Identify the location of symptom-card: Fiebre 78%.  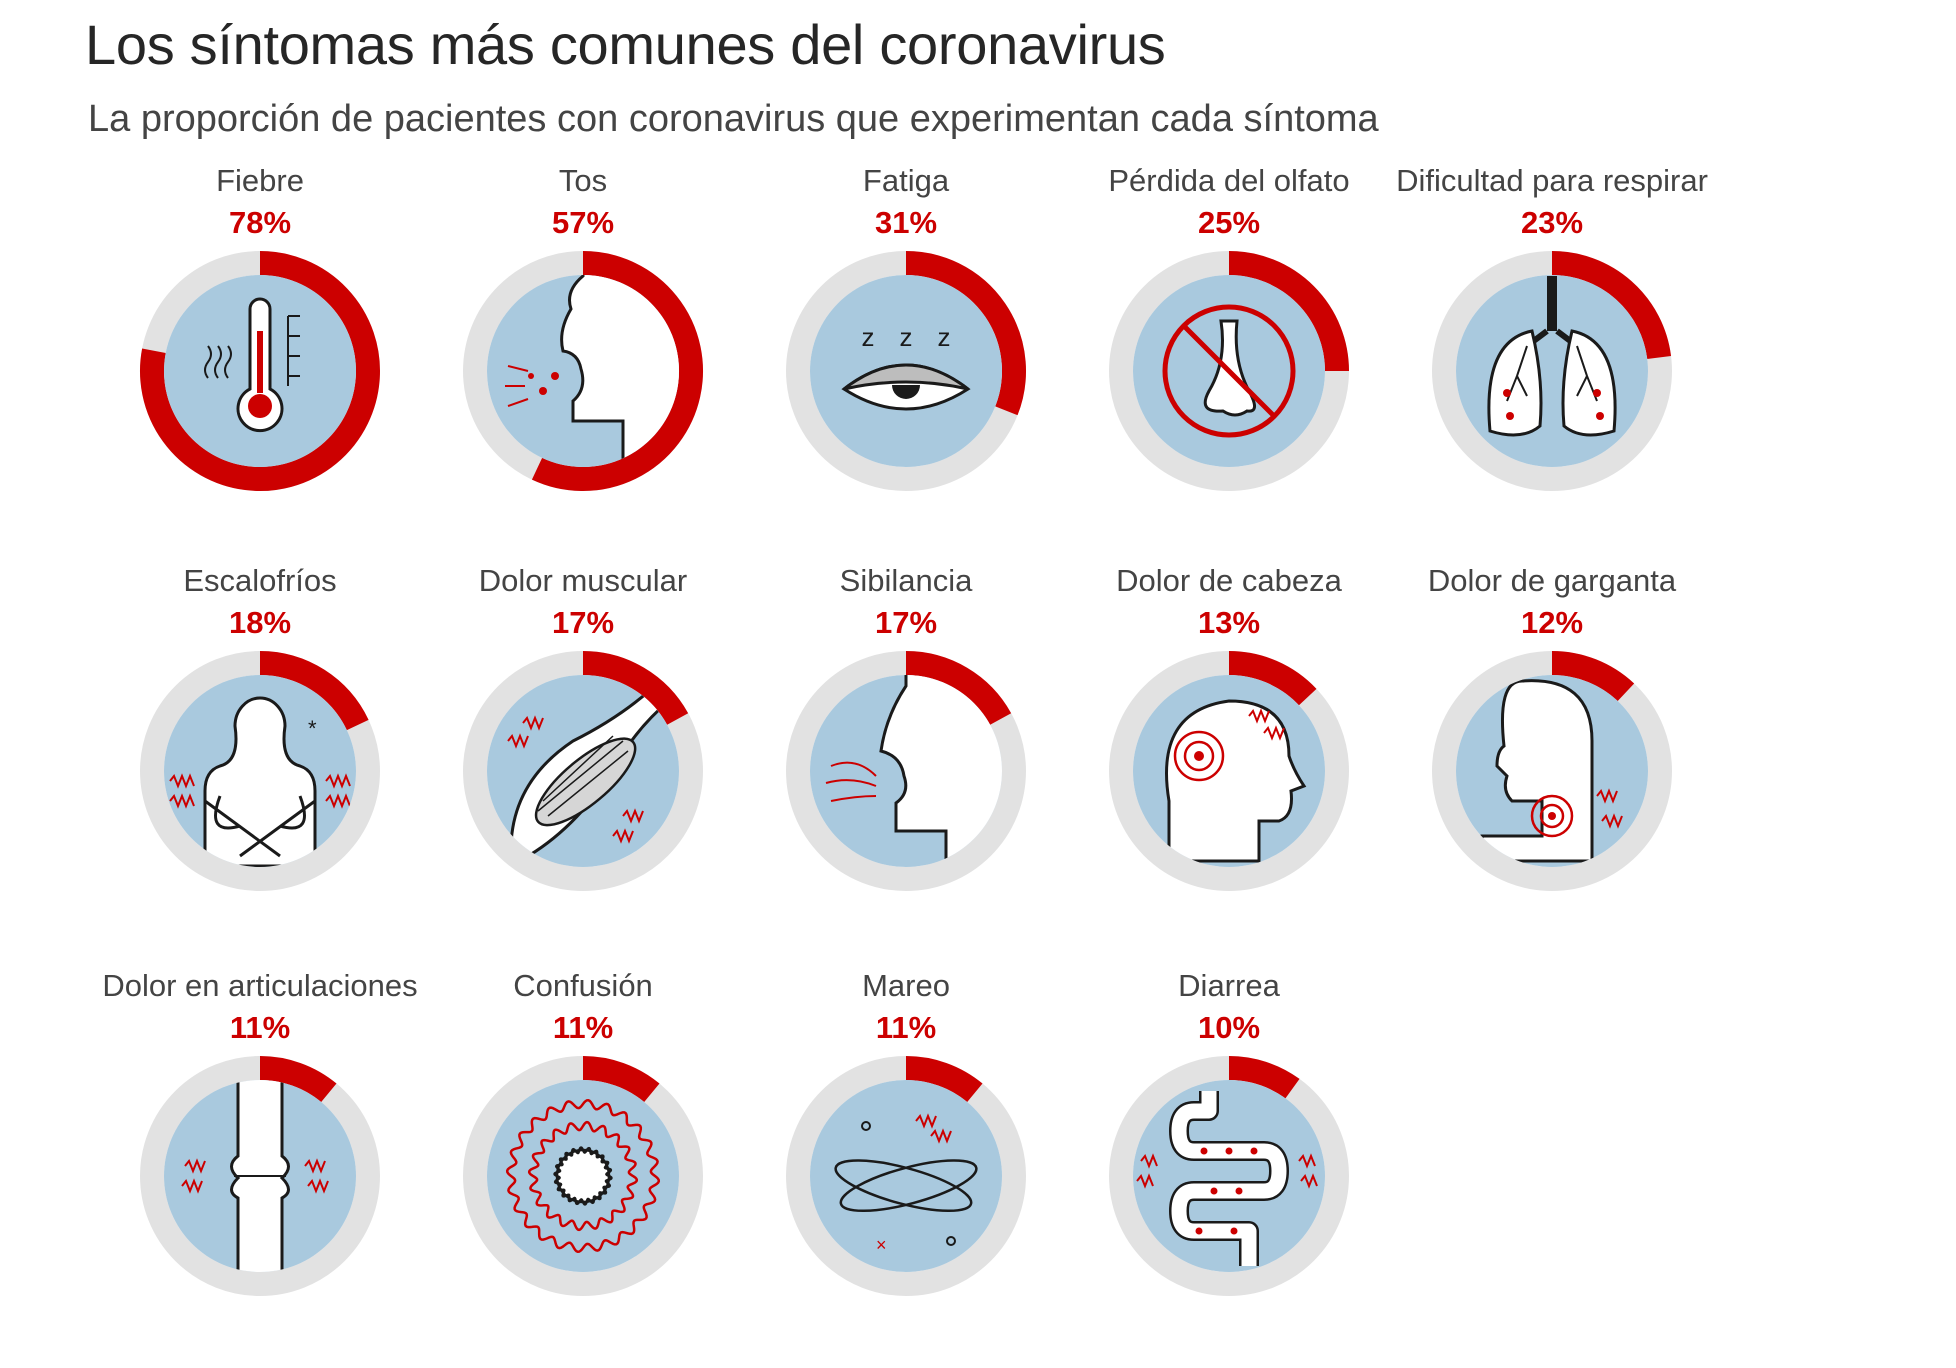
(260, 363).